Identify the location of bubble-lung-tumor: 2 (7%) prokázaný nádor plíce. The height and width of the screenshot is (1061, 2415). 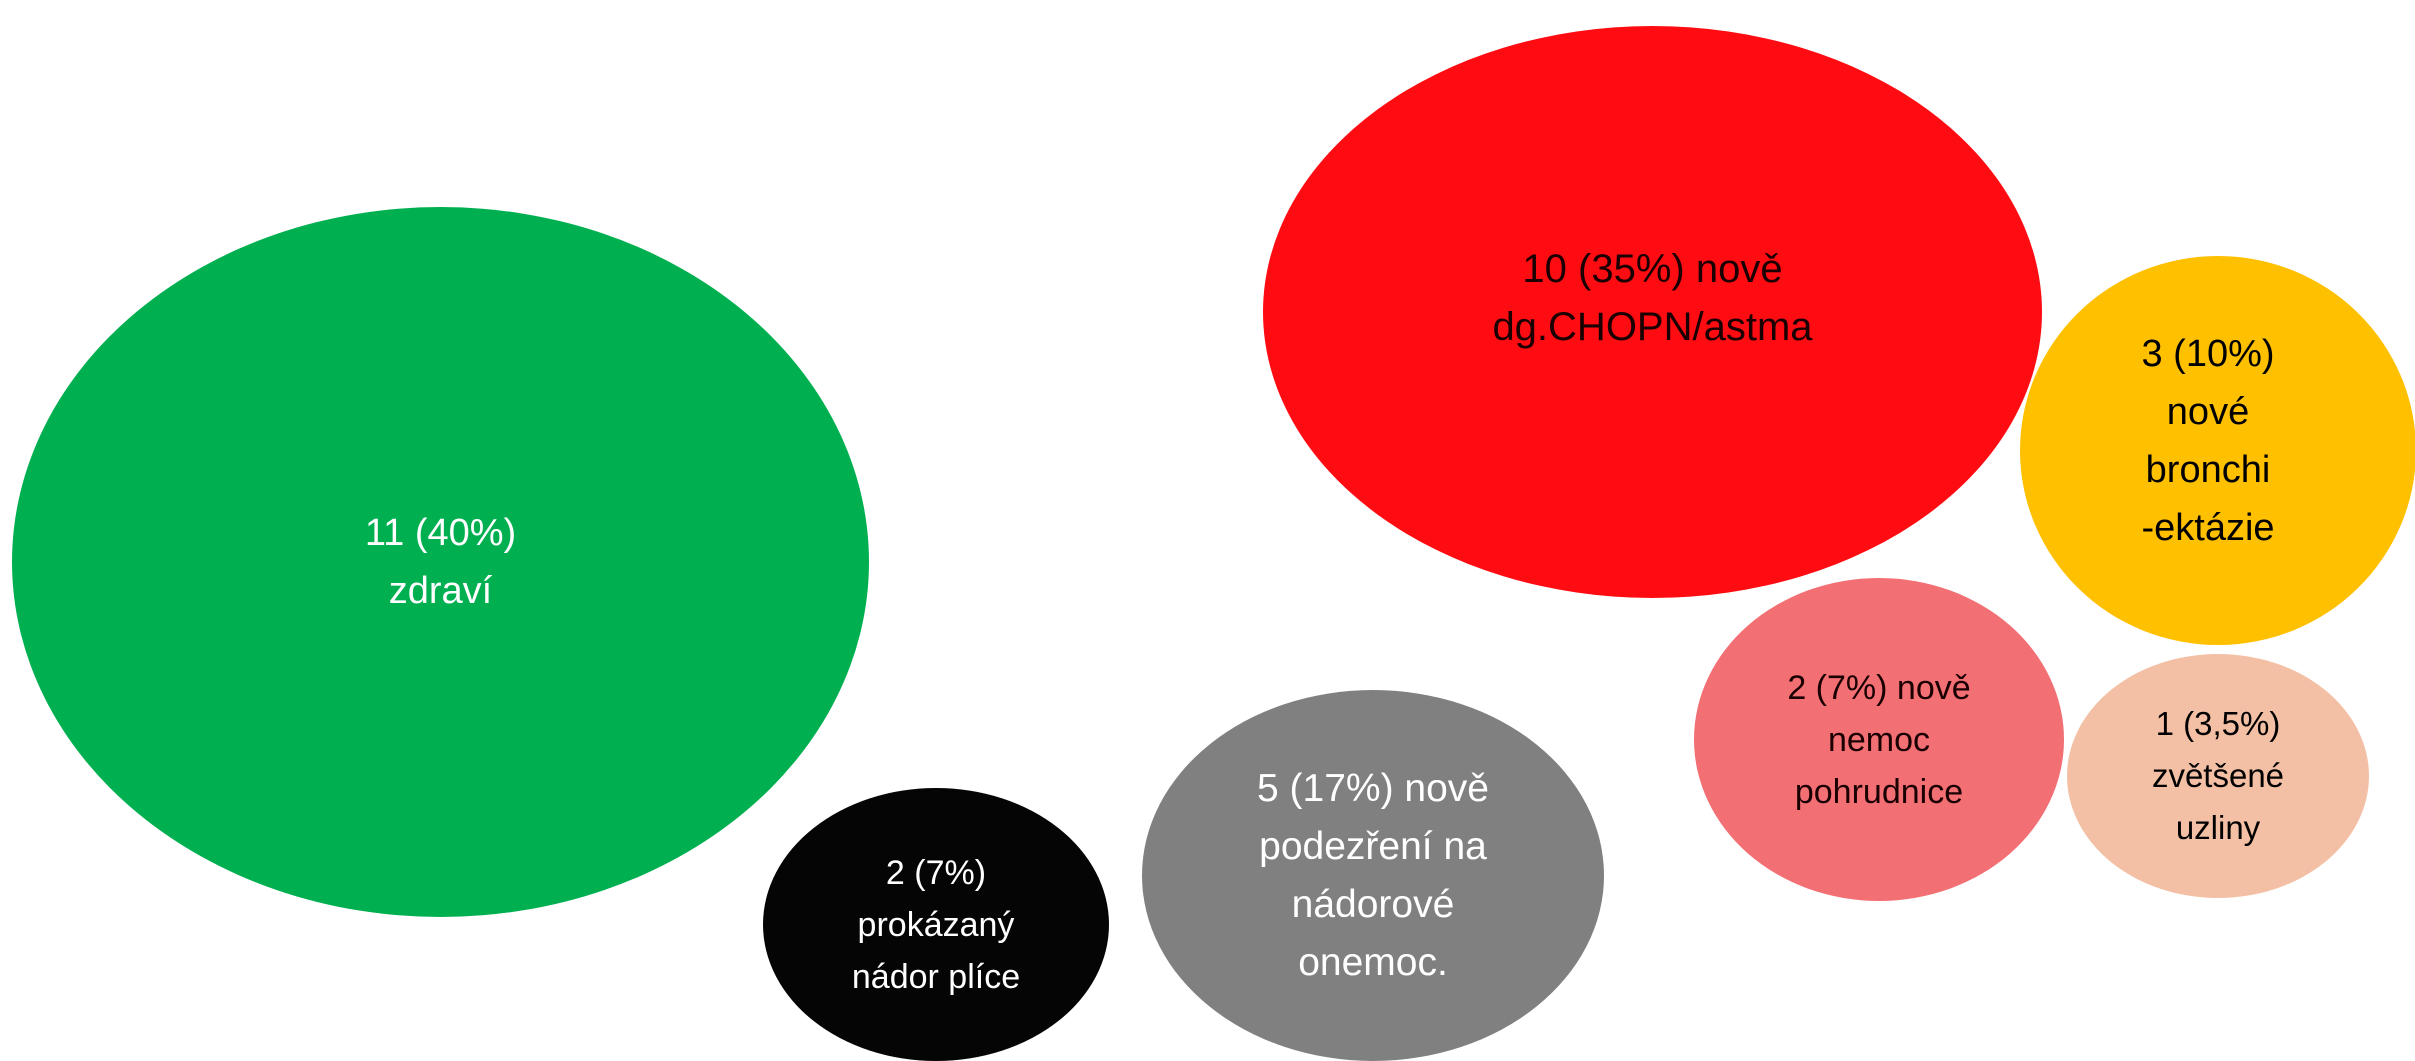
(936, 924).